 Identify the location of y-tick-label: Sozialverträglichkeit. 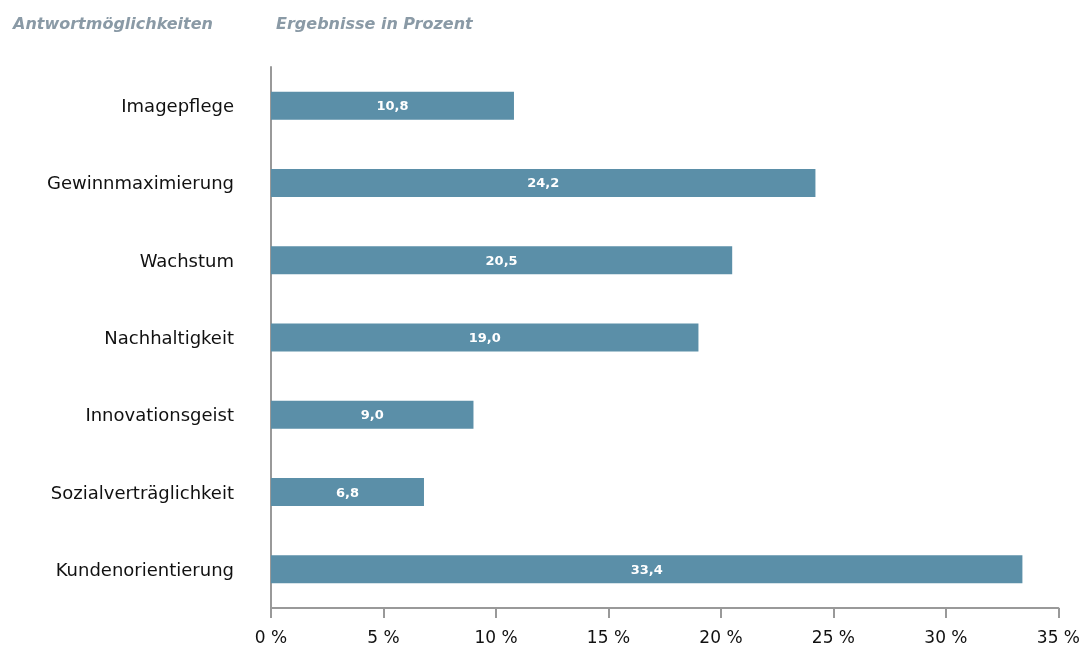
(142, 492).